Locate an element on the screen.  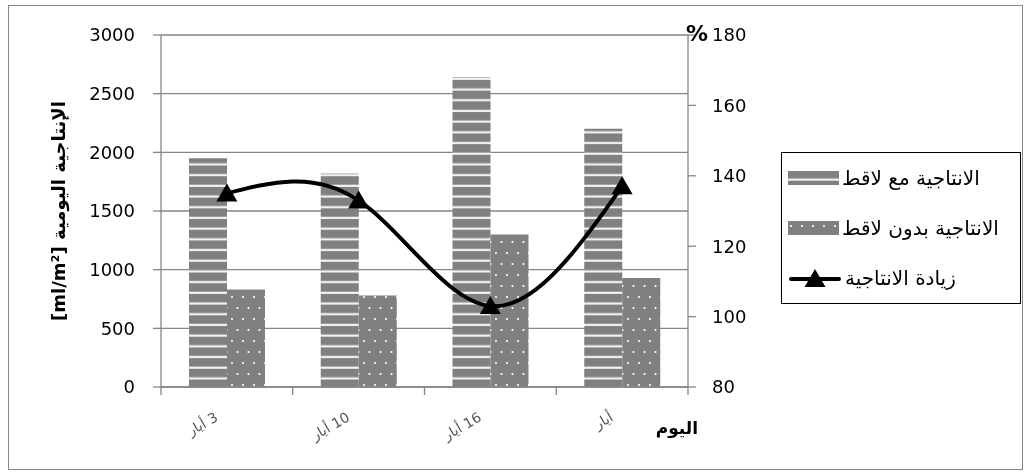
x-tick-label: 3 أيار is located at coordinates (202, 424).